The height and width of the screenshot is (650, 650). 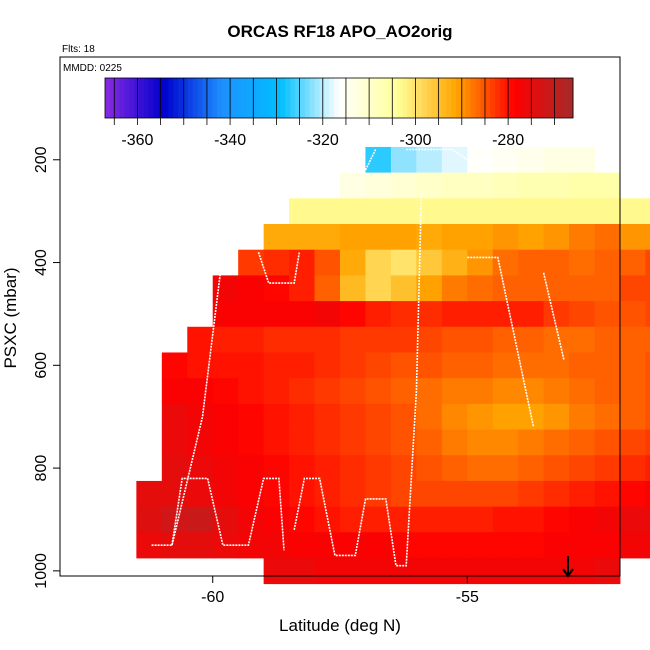 What do you see at coordinates (230, 140) in the screenshot?
I see `colorbar-tick-label: -340` at bounding box center [230, 140].